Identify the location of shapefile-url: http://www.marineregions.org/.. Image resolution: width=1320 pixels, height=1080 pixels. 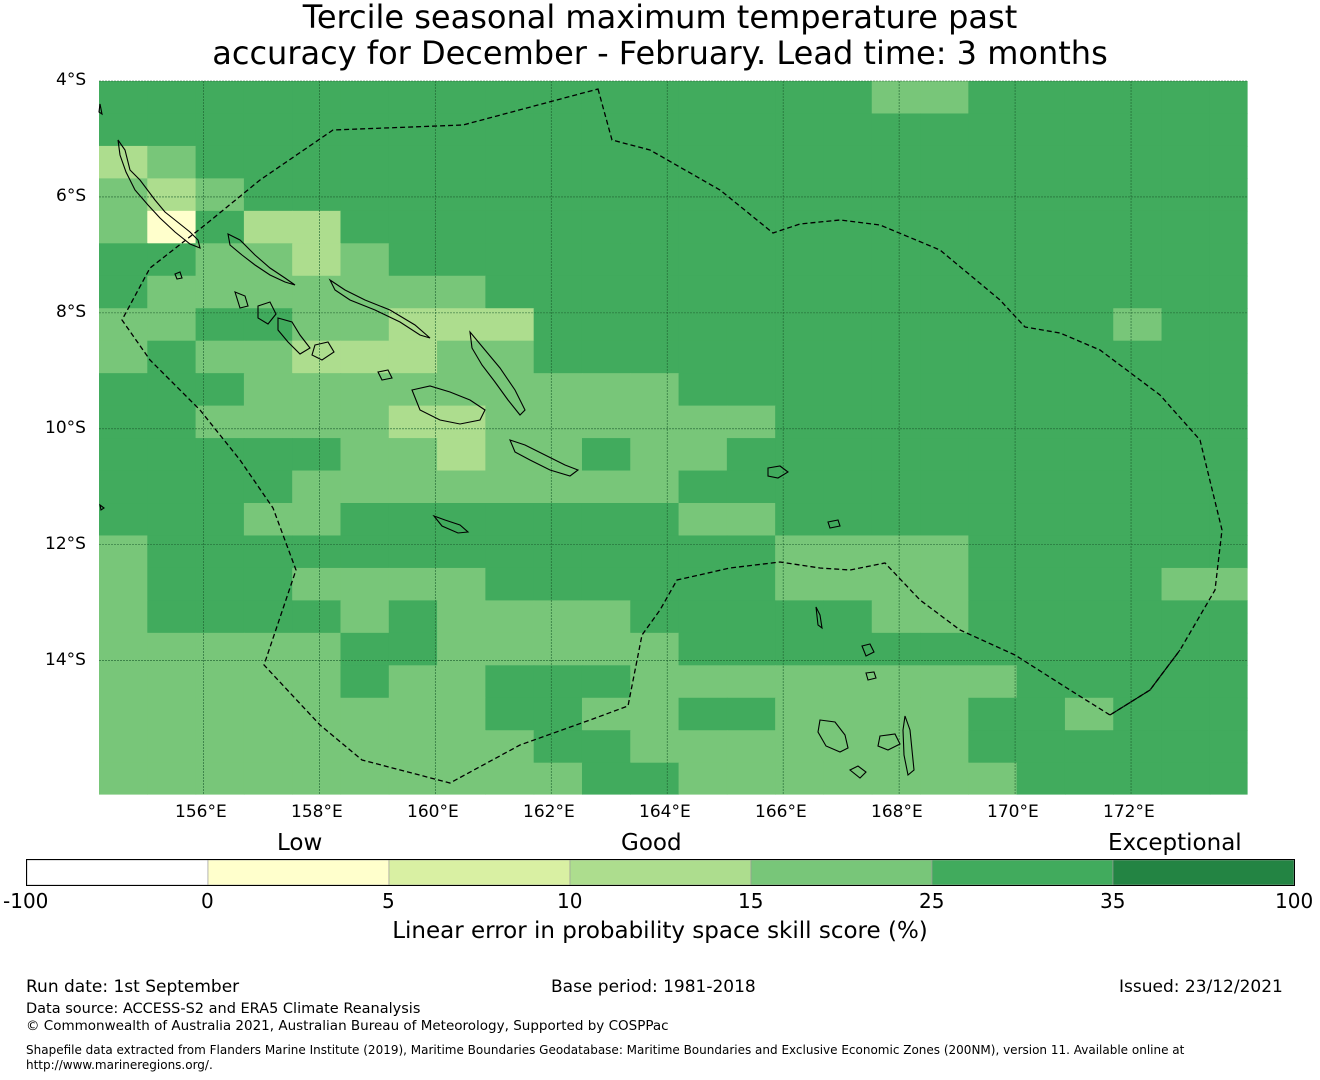
(119, 1065).